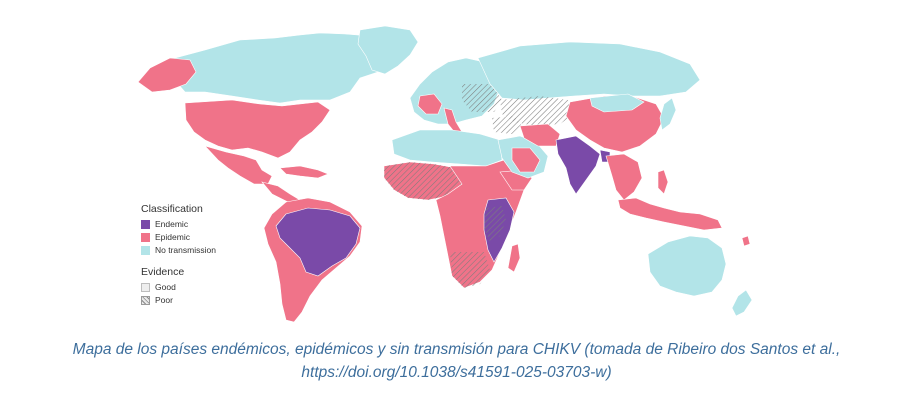  I want to click on france-region, so click(430, 104).